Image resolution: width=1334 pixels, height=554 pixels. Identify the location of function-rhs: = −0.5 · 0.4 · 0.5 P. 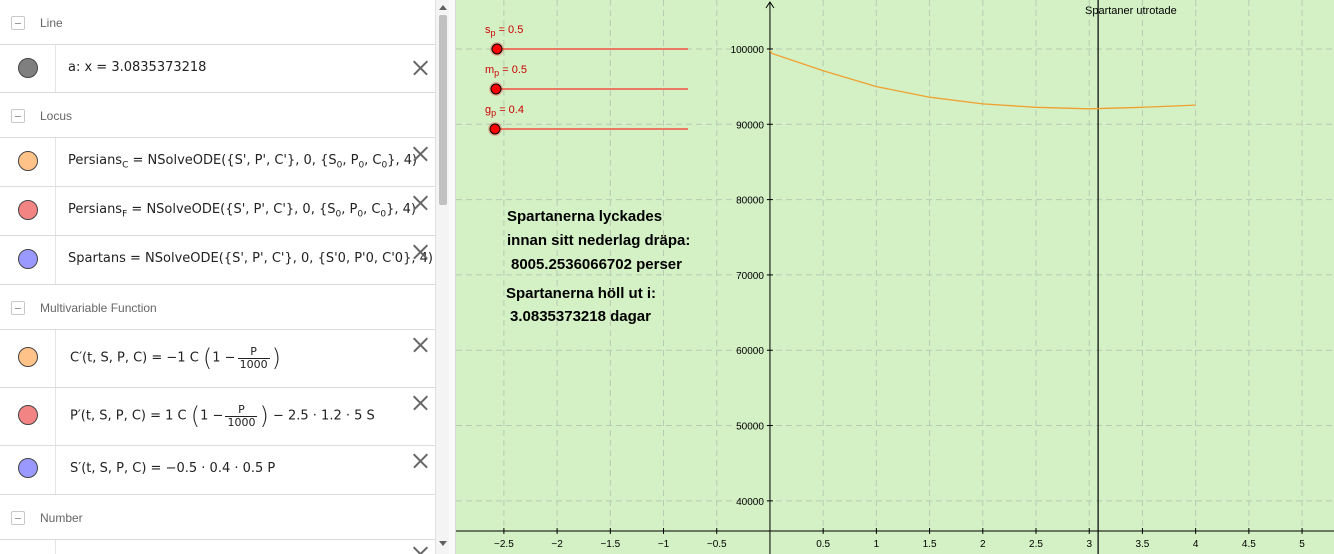
(211, 468).